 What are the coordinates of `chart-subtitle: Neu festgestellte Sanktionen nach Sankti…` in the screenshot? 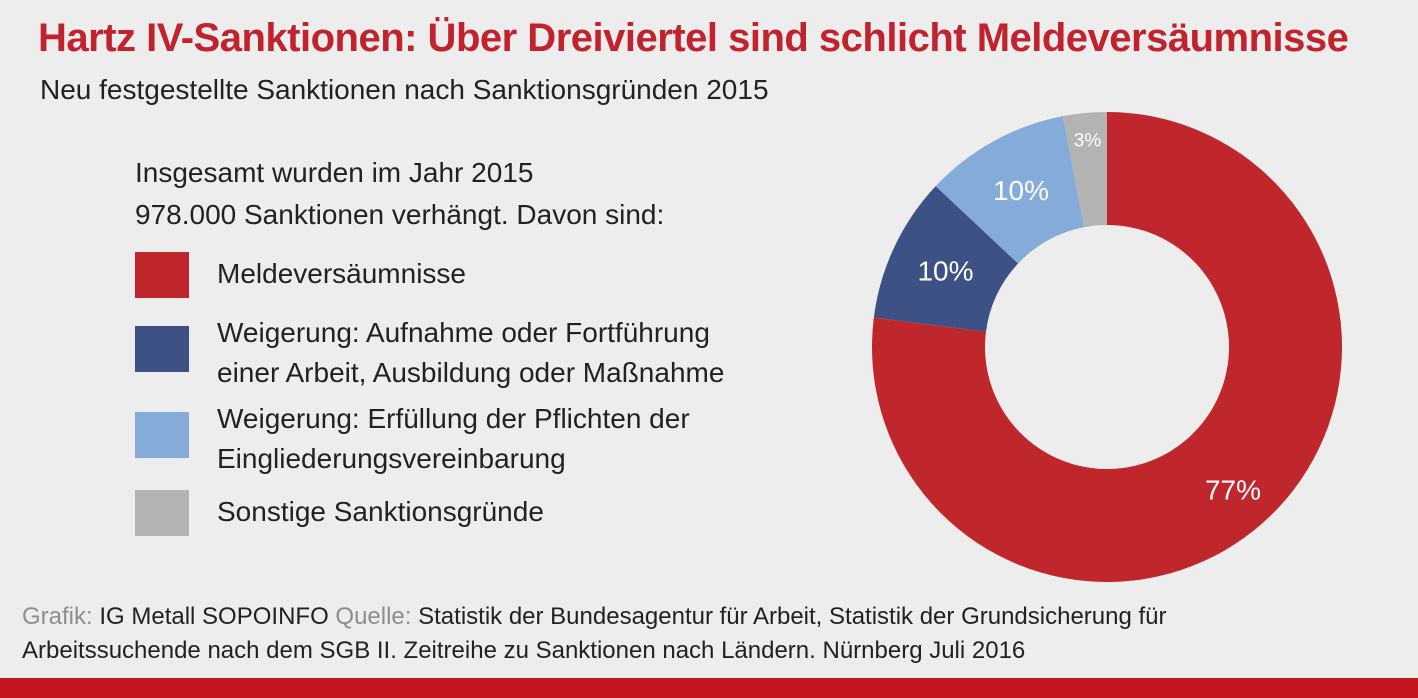 It's located at (404, 89).